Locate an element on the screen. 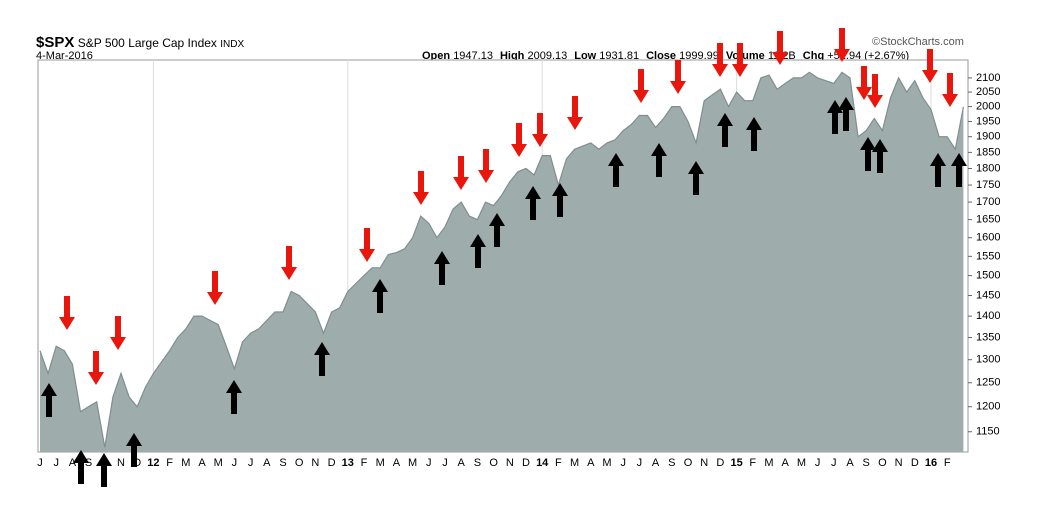 The height and width of the screenshot is (529, 1038). y-tick-label: 1850 is located at coordinates (988, 152).